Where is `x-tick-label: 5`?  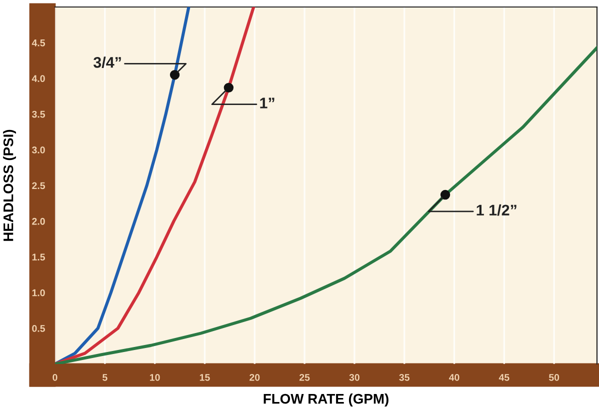 x-tick-label: 5 is located at coordinates (105, 377).